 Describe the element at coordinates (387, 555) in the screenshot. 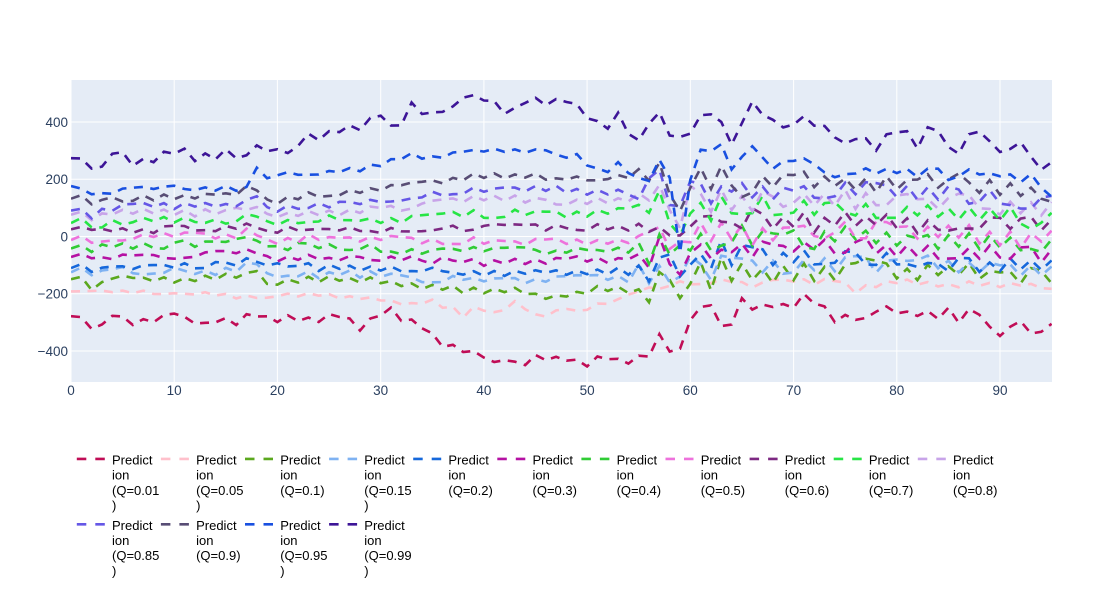

I see `svg-text: (Q=0.99` at that location.